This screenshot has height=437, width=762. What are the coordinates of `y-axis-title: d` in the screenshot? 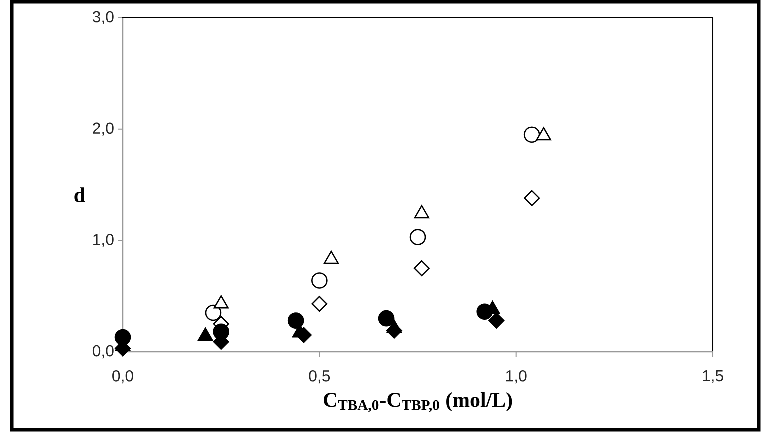 It's located at (80, 195).